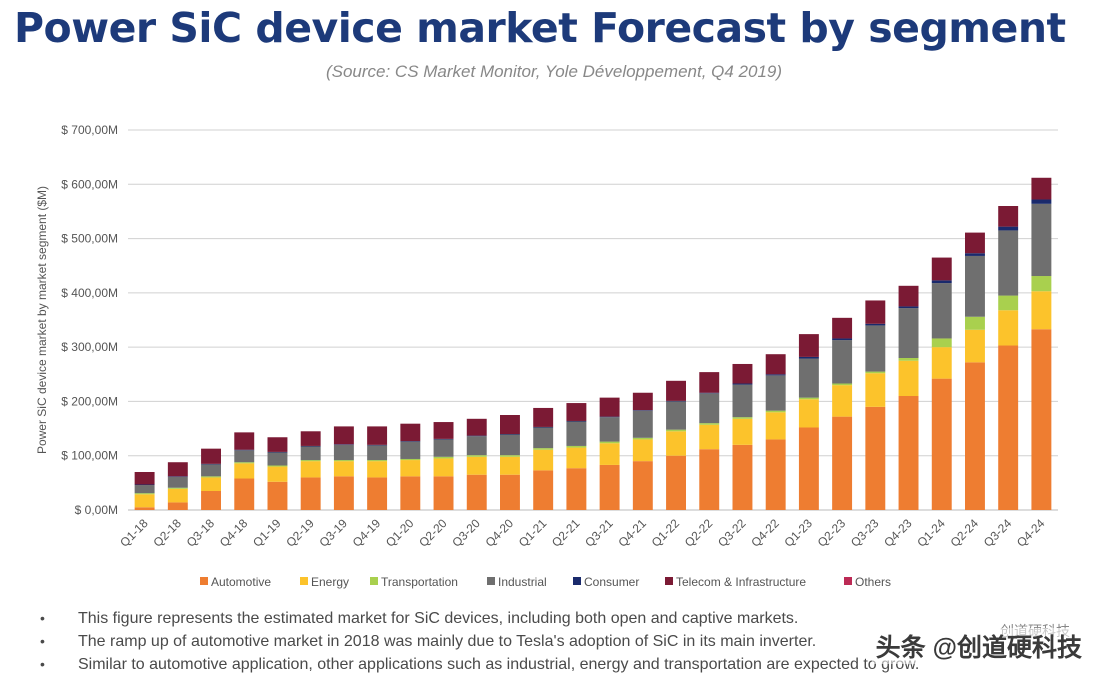  I want to click on x-tick-label: Q3-24, so click(998, 533).